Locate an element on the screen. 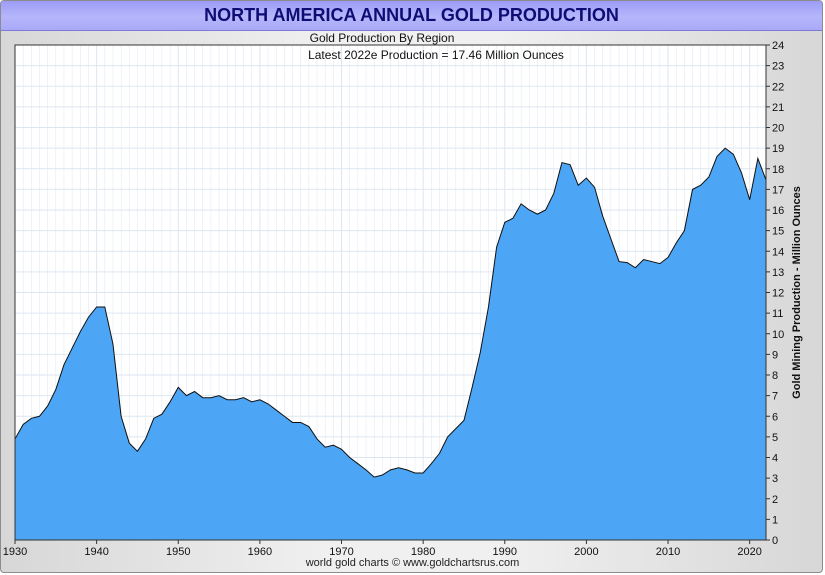 This screenshot has height=575, width=825. y-tick-label: 18 is located at coordinates (778, 170).